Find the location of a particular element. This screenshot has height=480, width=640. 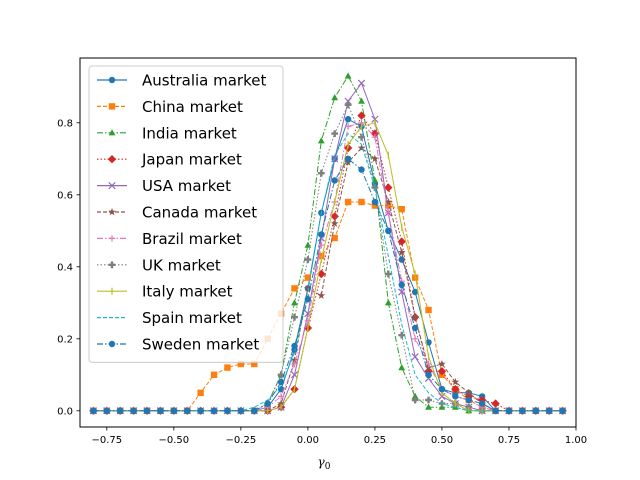

legend-label: China market is located at coordinates (192, 107).